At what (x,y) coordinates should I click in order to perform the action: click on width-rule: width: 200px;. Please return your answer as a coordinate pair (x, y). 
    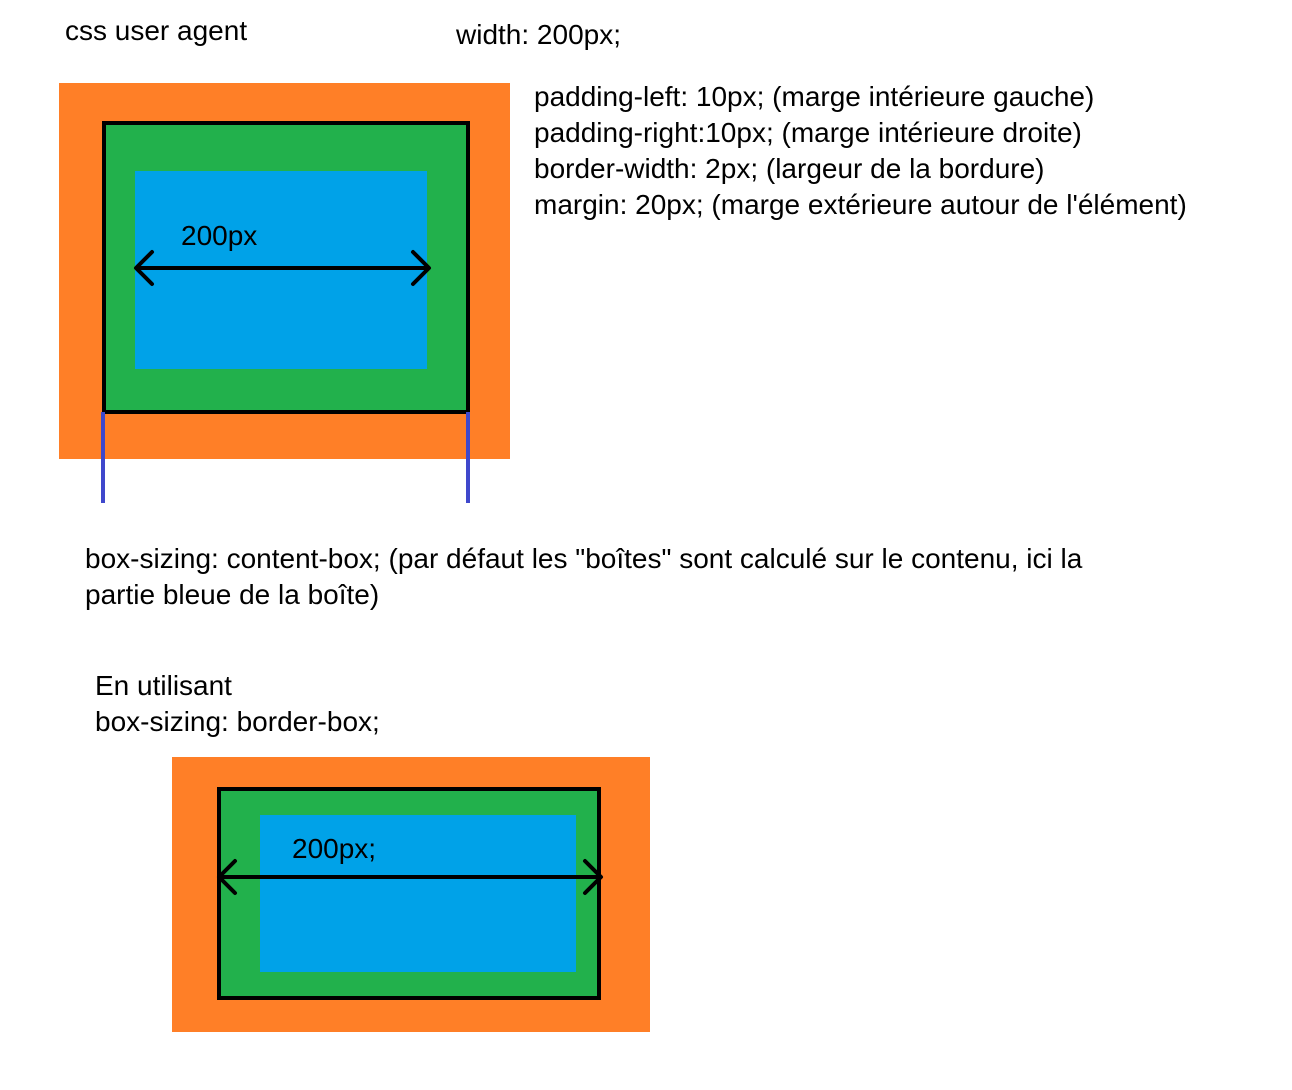
    Looking at the image, I should click on (538, 34).